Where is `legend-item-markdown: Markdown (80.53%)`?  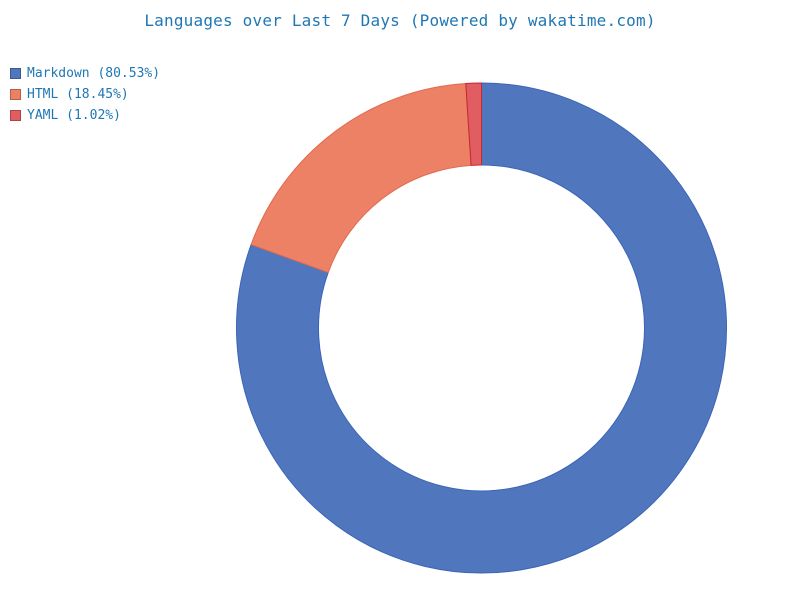
legend-item-markdown: Markdown (80.53%) is located at coordinates (85, 73).